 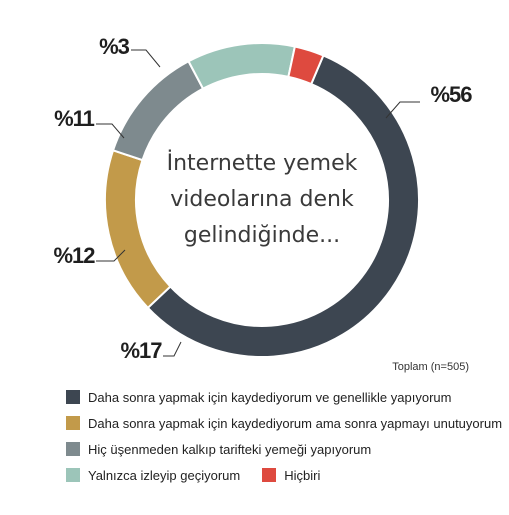 I want to click on legend-item-4: Yalnızca izleyip geçiyorum, so click(x=153, y=475).